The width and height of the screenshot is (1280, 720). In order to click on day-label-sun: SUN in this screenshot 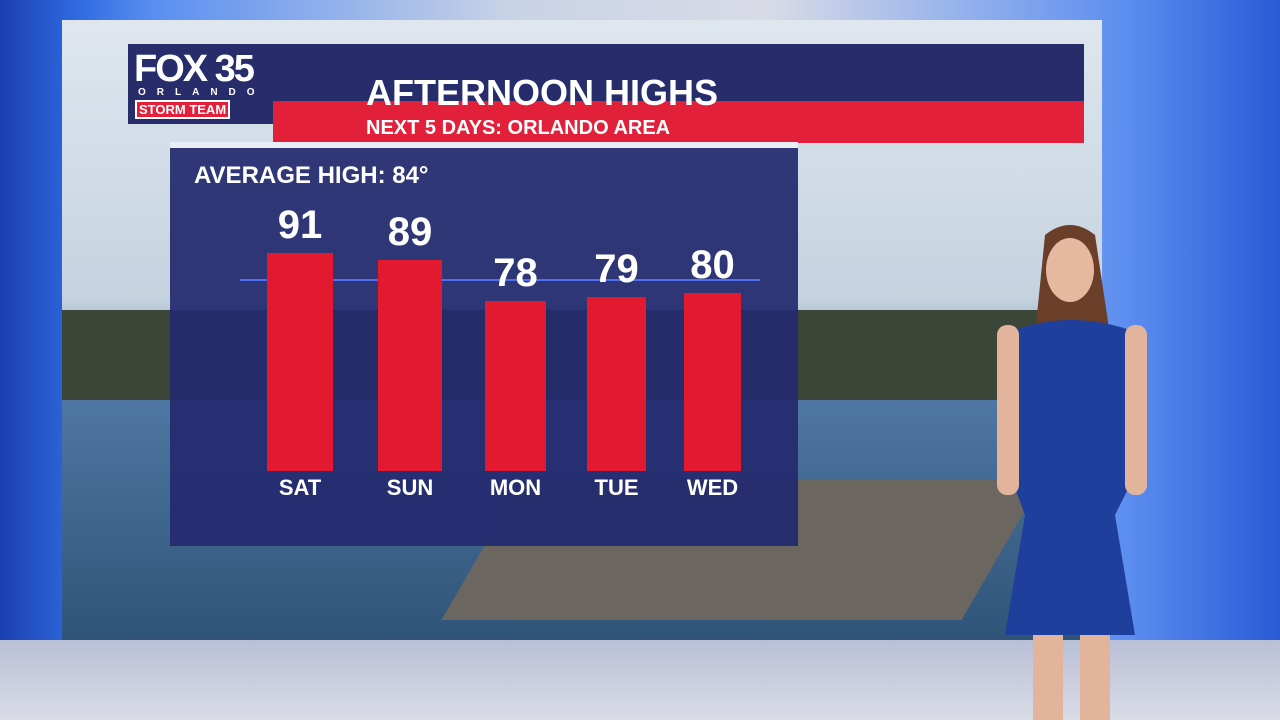, I will do `click(410, 487)`.